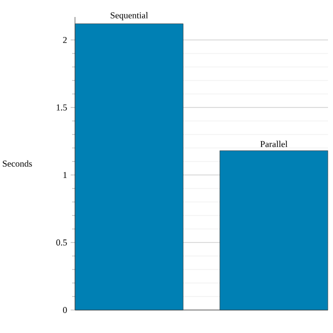  What do you see at coordinates (274, 144) in the screenshot?
I see `x-tick-label: Parallel` at bounding box center [274, 144].